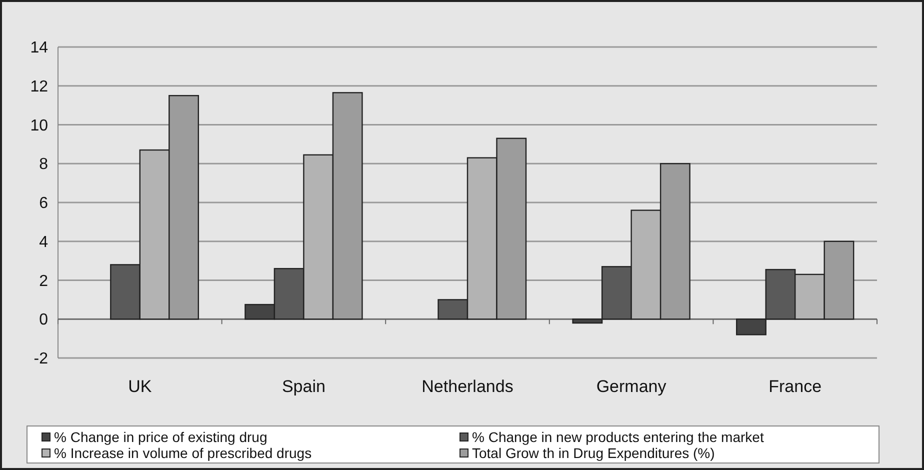 This screenshot has height=470, width=924. Describe the element at coordinates (304, 386) in the screenshot. I see `x-tick-label: Spain` at that location.